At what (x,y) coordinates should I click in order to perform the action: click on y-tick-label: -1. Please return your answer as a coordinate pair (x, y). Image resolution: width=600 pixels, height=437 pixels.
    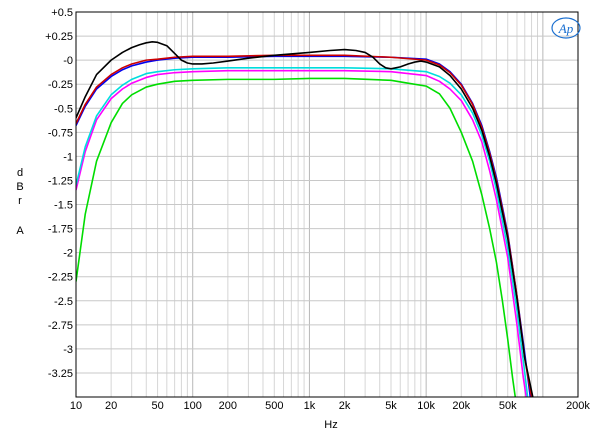
    Looking at the image, I should click on (68, 157).